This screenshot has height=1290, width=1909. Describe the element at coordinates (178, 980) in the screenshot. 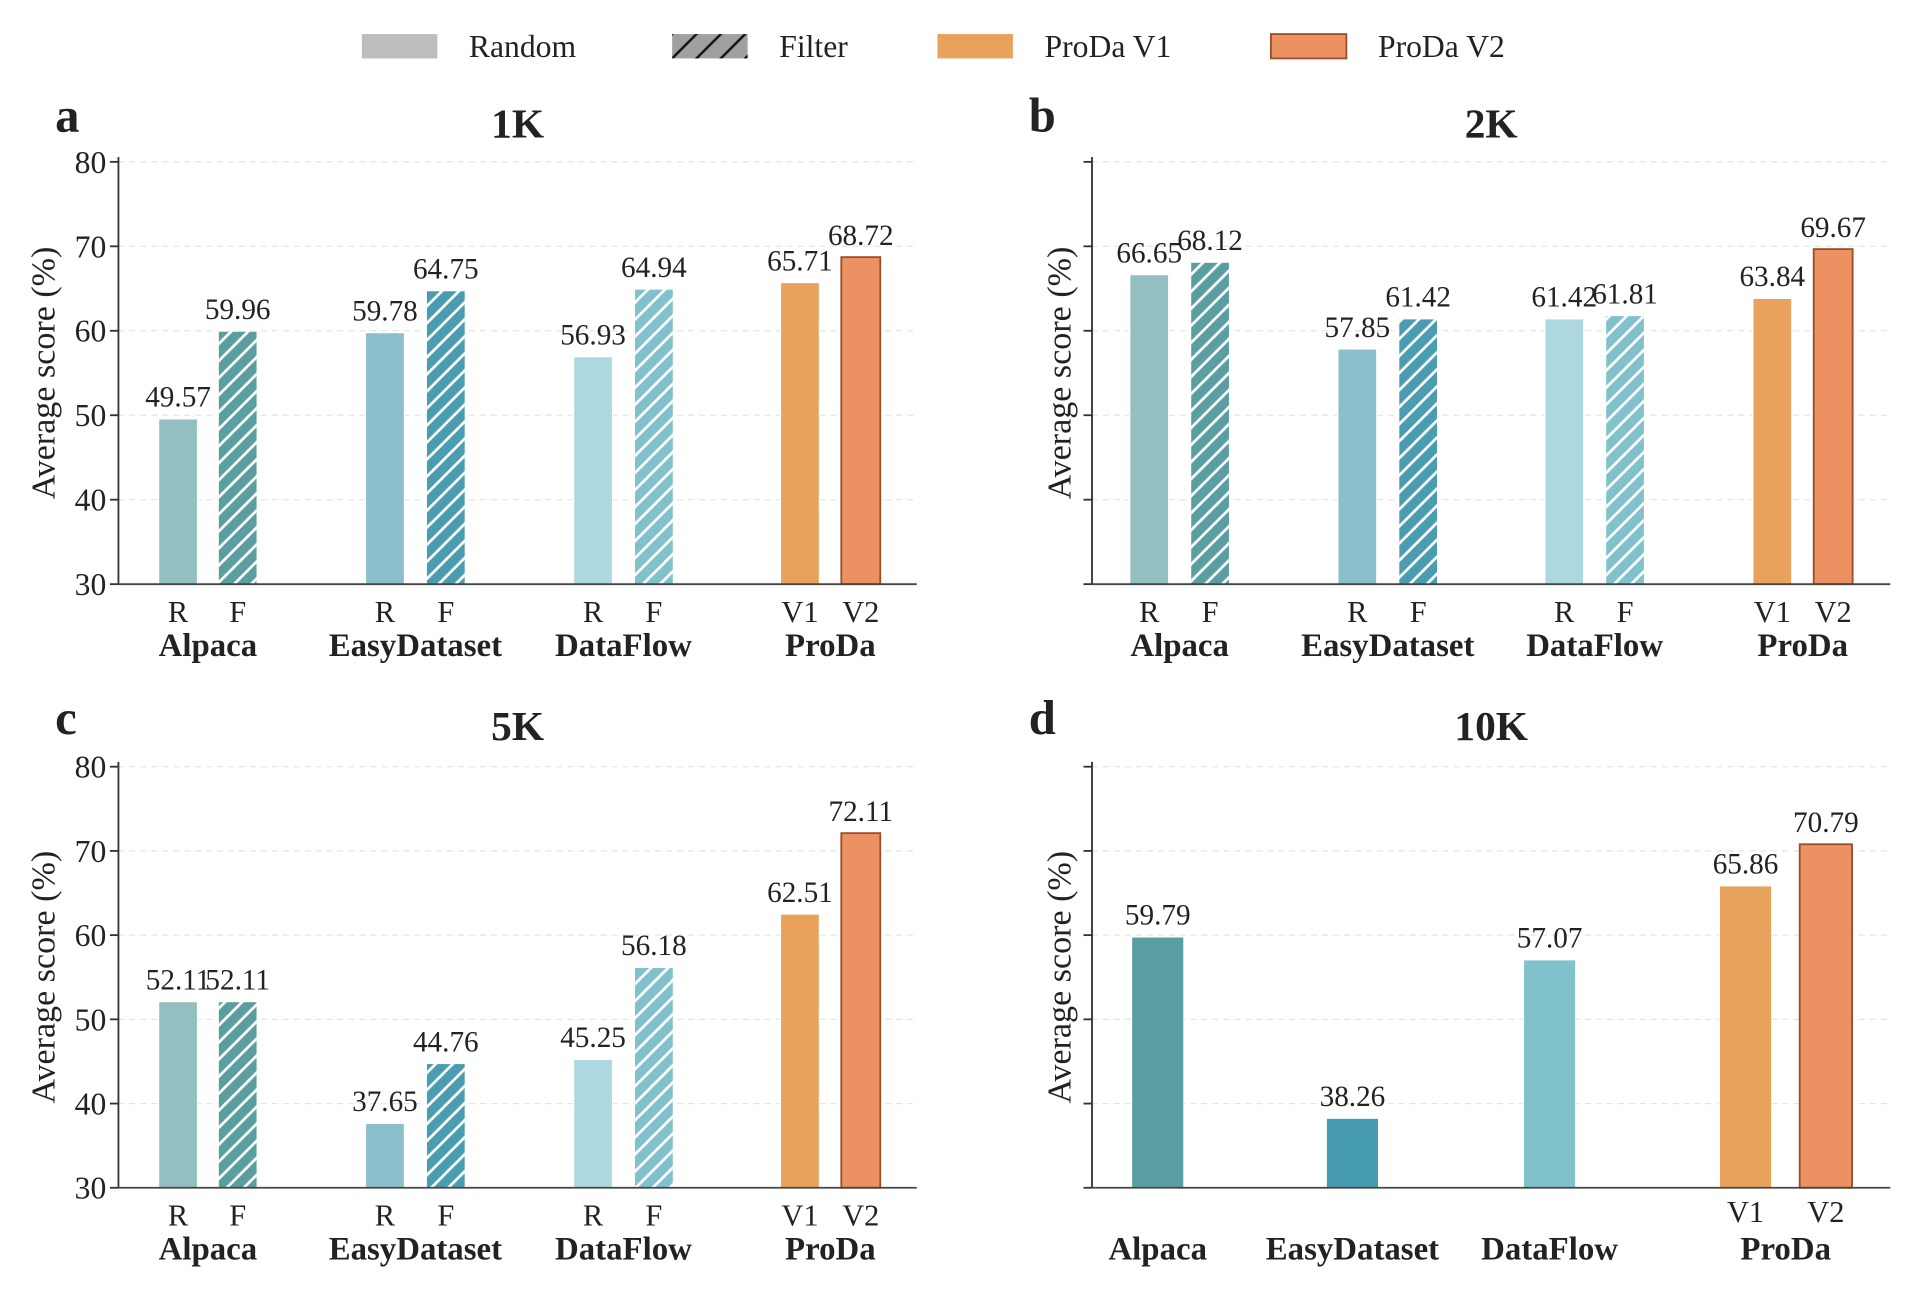

I see `data-label: 52.11` at that location.